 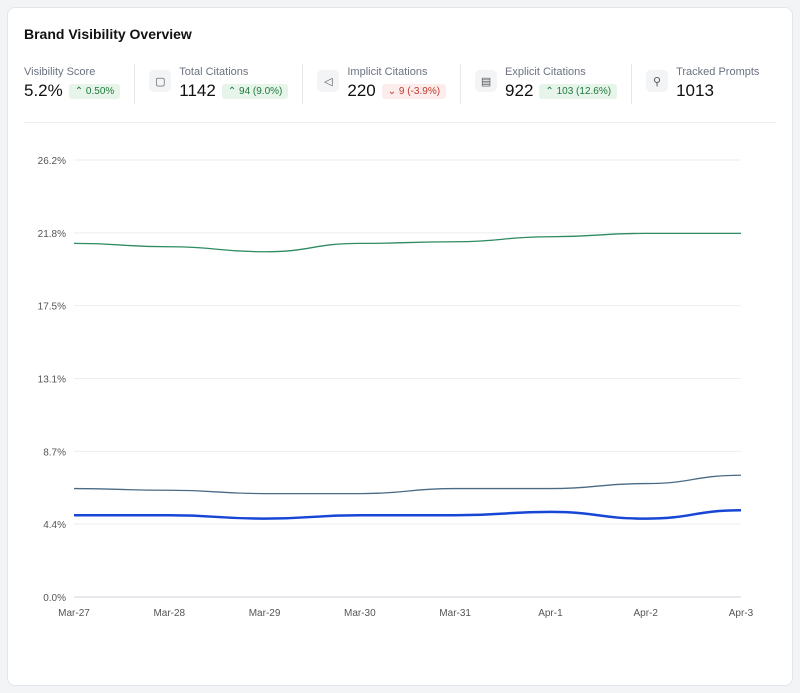 I want to click on x-tick-label: Apr-1, so click(x=550, y=613).